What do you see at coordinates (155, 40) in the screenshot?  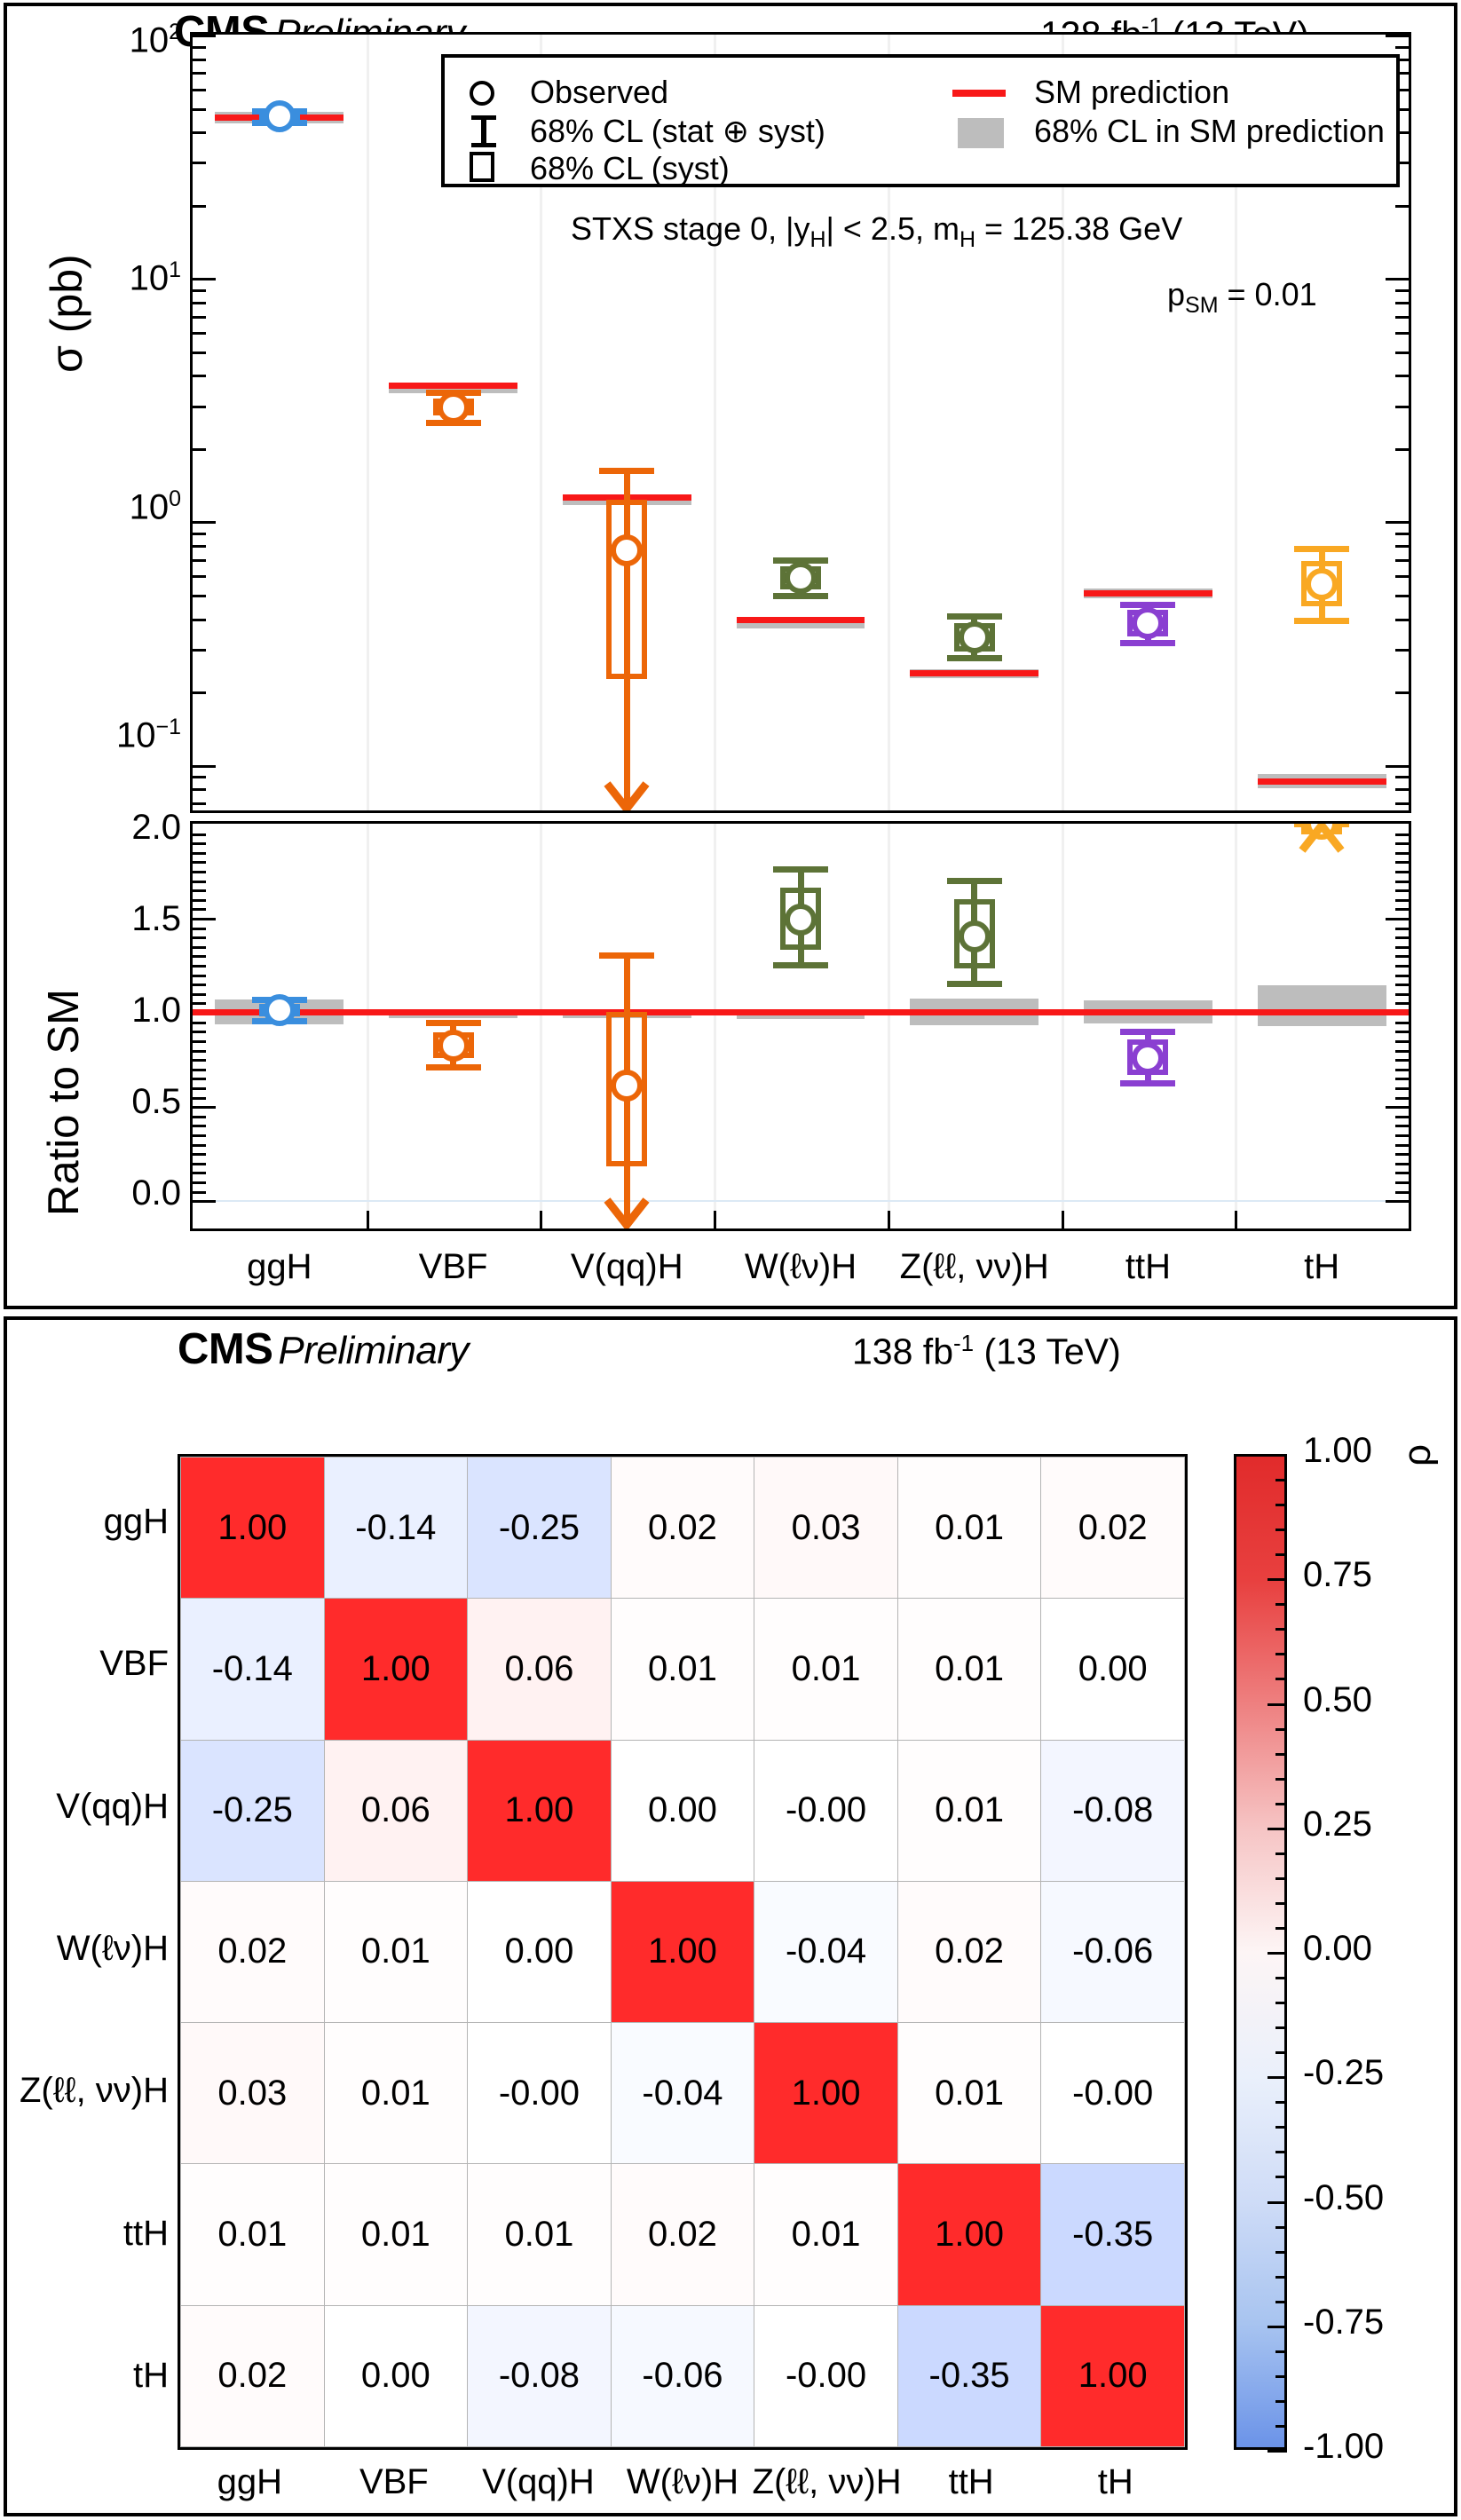 I see `sigma-tick-label-100: 102` at bounding box center [155, 40].